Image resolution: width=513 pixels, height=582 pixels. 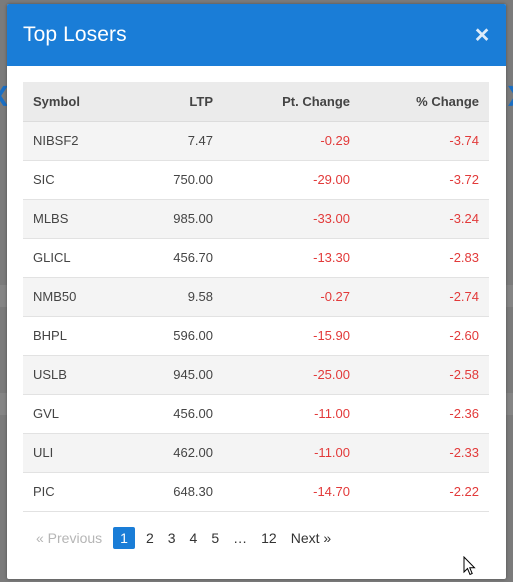 What do you see at coordinates (149, 538) in the screenshot?
I see `pagination-page: 2` at bounding box center [149, 538].